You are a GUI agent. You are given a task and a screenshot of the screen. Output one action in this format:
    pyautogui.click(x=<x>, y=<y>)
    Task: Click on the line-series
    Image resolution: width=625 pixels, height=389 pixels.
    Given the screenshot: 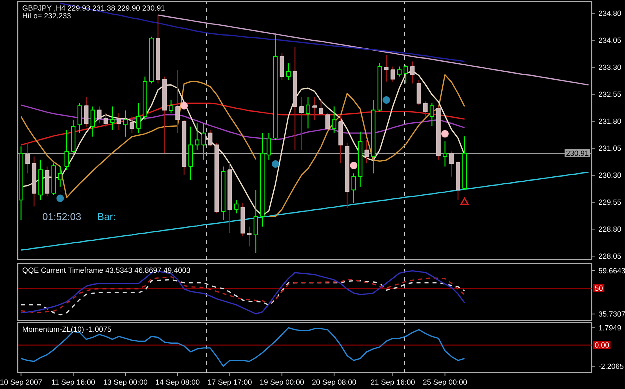 What is the action you would take?
    pyautogui.click(x=374, y=50)
    